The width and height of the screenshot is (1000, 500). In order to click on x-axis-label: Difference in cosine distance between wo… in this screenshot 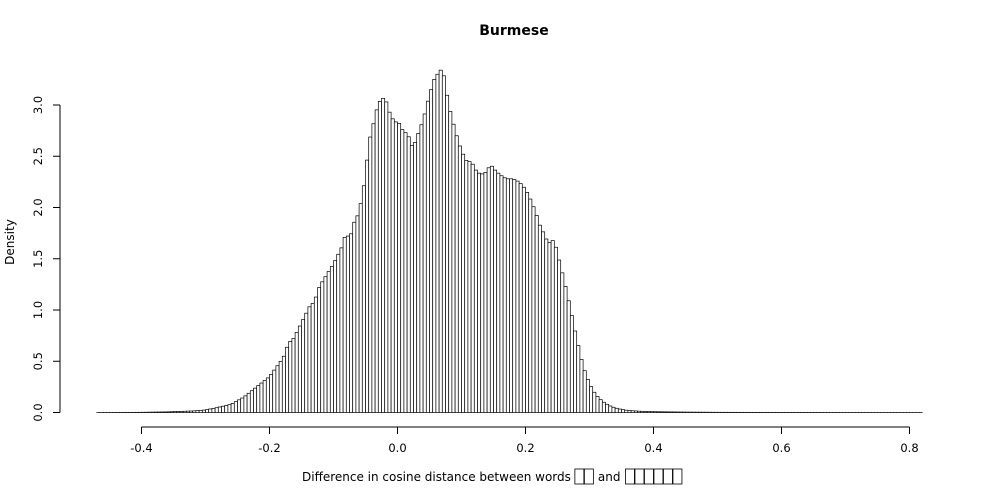, I will do `click(492, 476)`.